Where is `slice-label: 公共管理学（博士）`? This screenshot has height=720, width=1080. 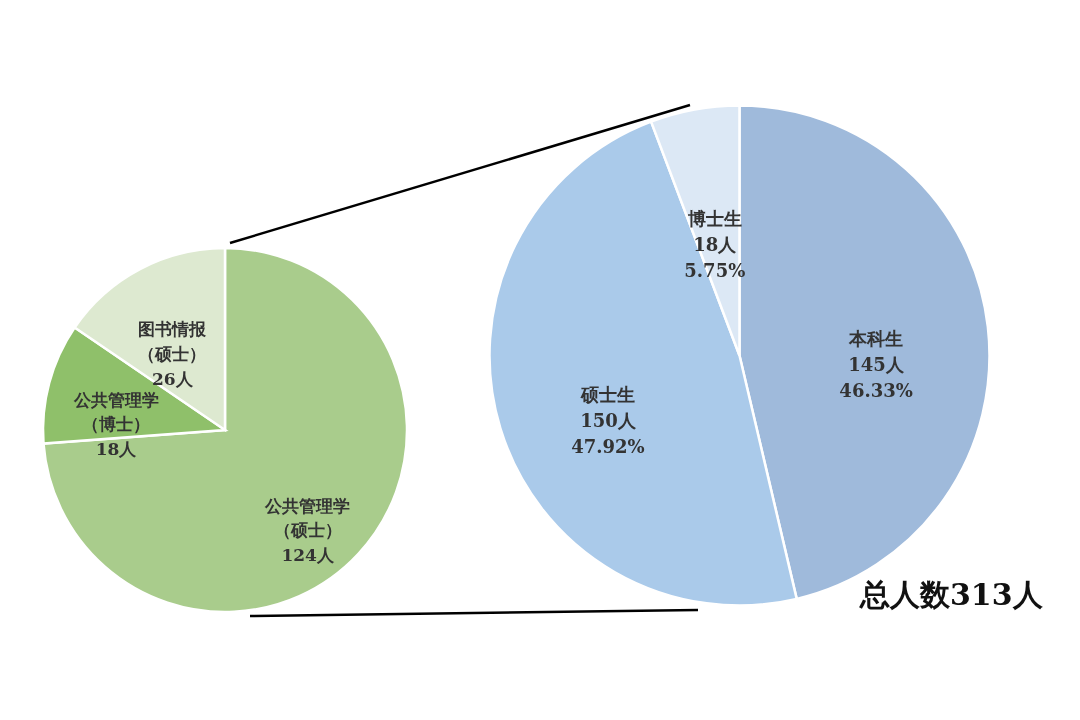
slice-label: 公共管理学（博士） is located at coordinates (115, 412).